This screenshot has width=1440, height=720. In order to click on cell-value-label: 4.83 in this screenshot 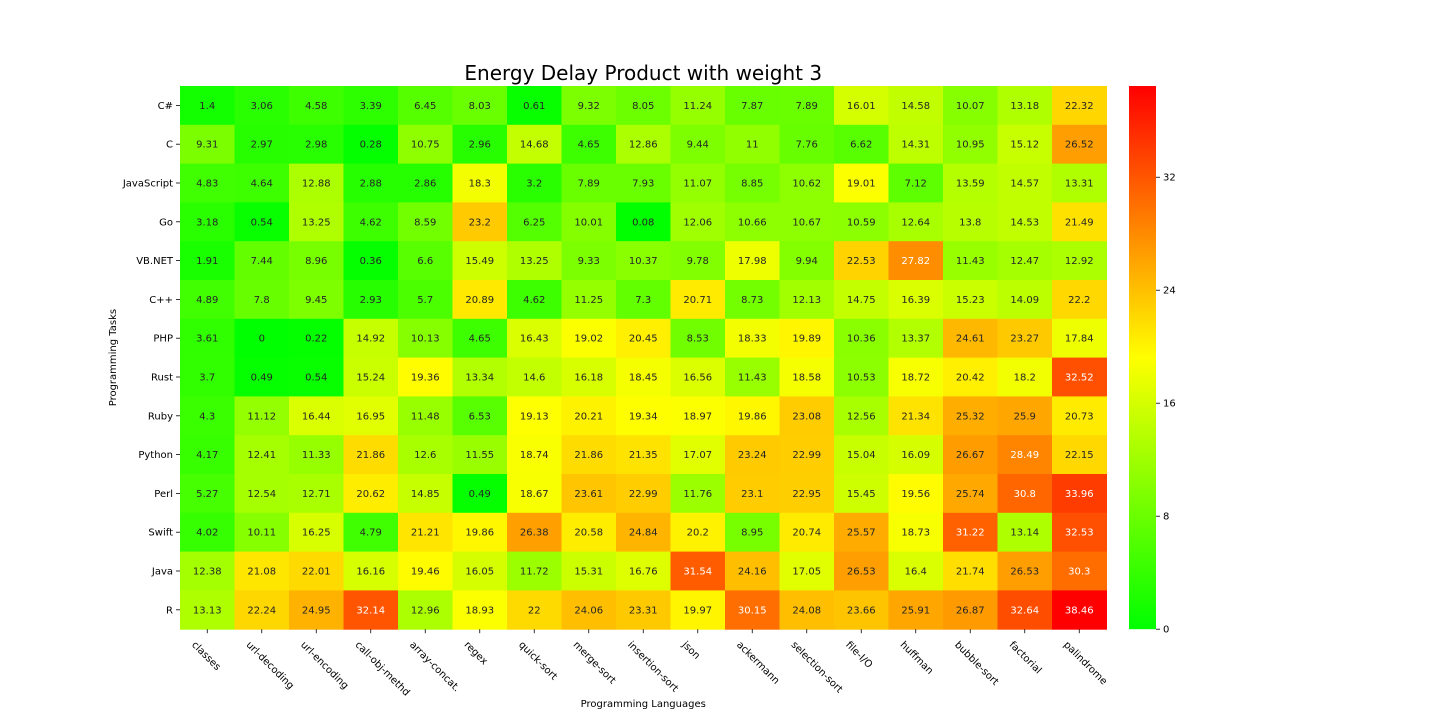, I will do `click(207, 184)`.